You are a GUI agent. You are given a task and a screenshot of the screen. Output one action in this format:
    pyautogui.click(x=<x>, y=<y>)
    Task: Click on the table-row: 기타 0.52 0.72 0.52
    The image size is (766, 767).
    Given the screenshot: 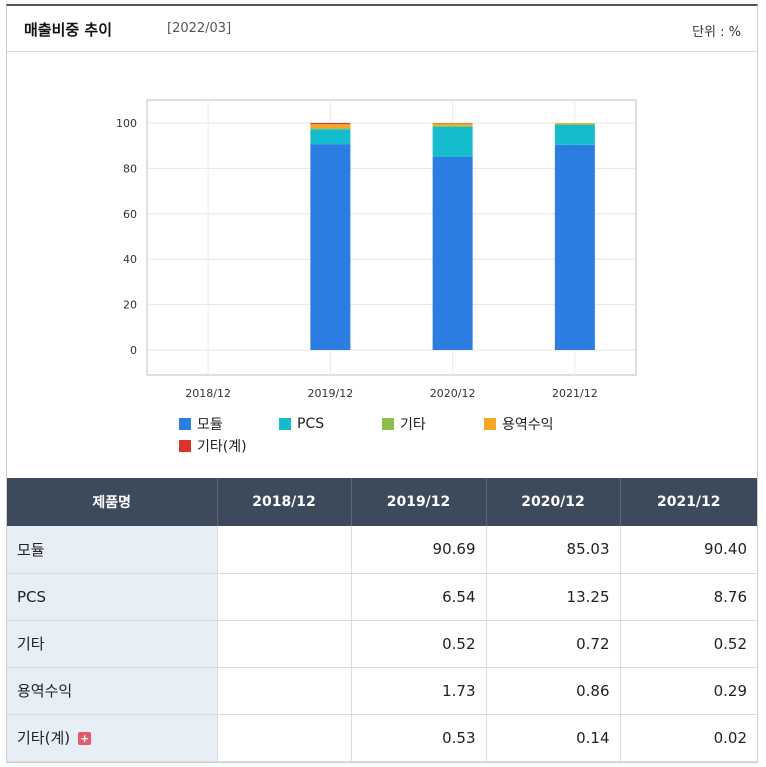 What is the action you would take?
    pyautogui.click(x=382, y=644)
    